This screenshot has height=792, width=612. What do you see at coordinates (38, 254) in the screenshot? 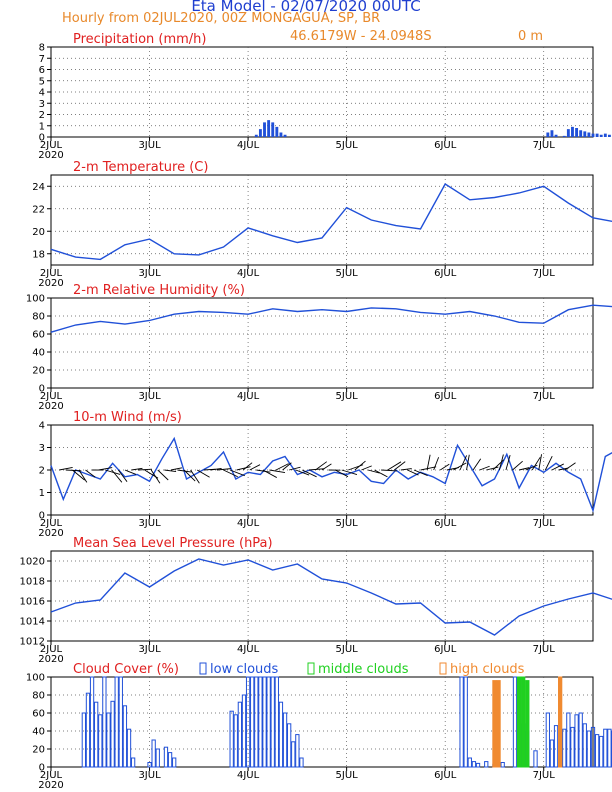
I see `y-tick-label: 18` at bounding box center [38, 254].